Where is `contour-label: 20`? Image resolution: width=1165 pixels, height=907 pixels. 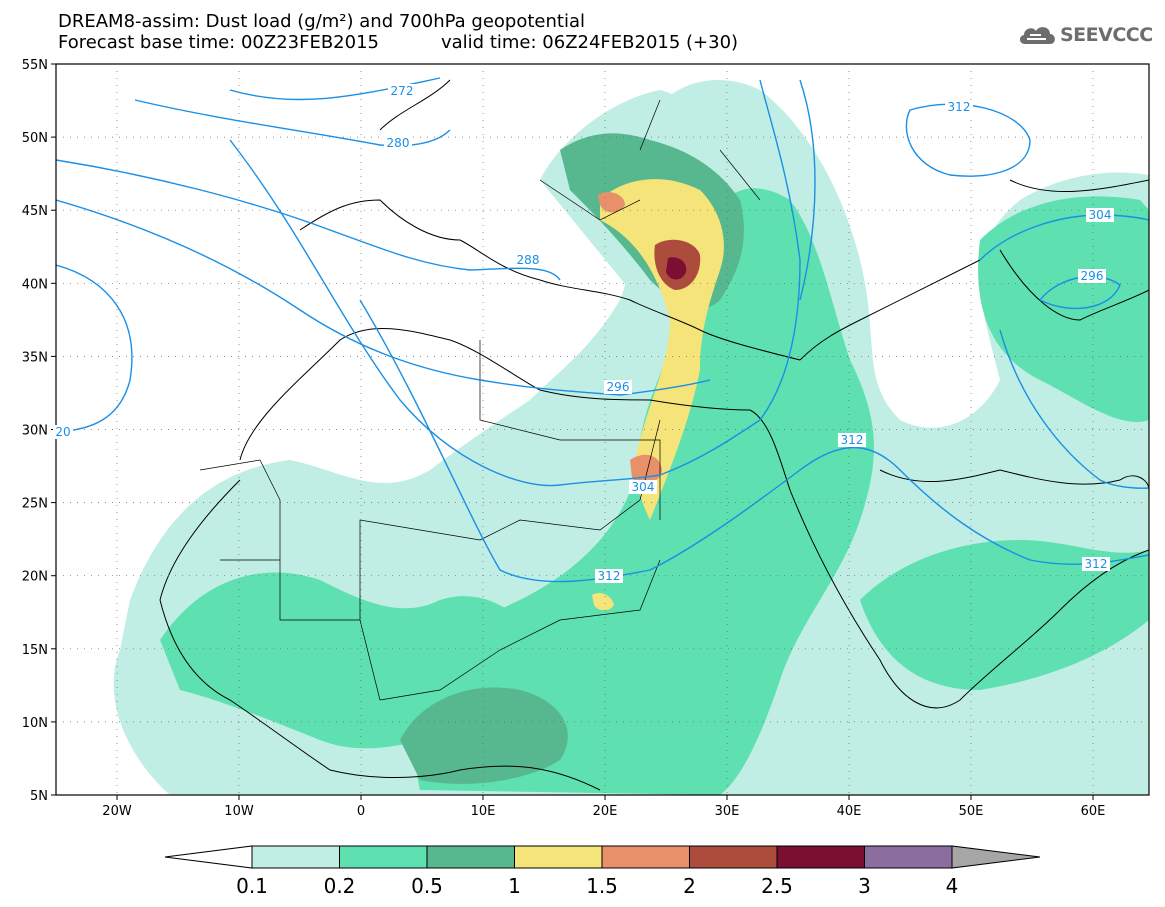 contour-label: 20 is located at coordinates (62, 432).